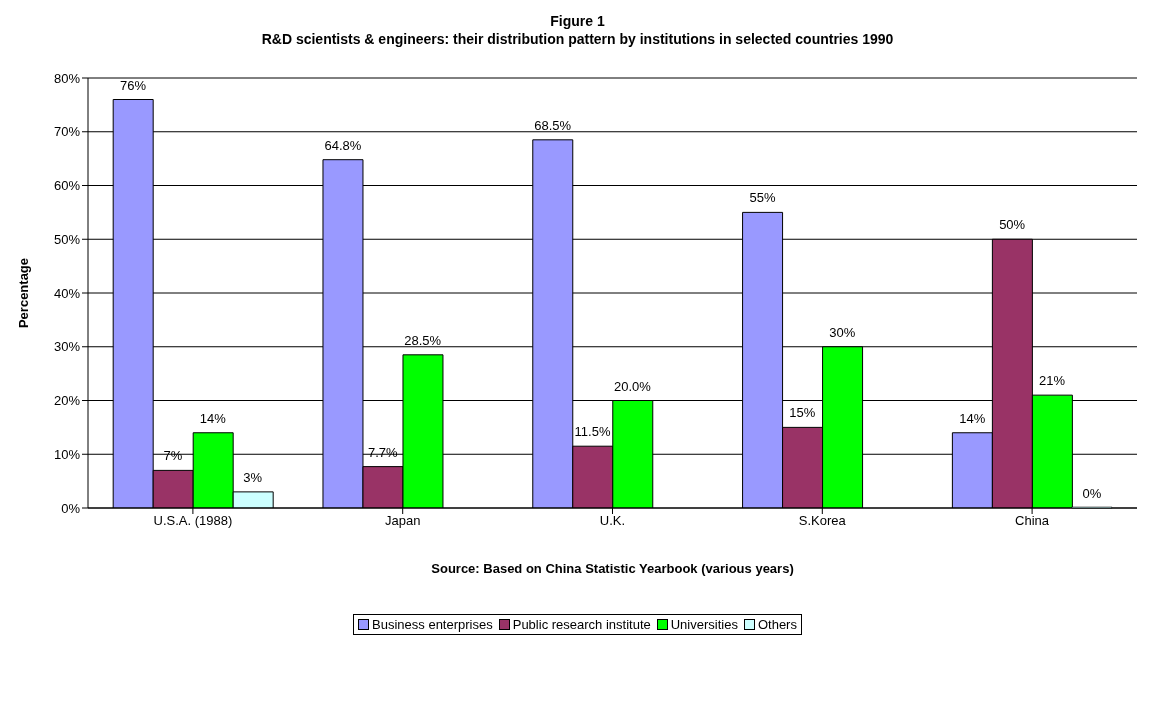 This screenshot has width=1155, height=706. I want to click on data-label: 68.5%, so click(553, 125).